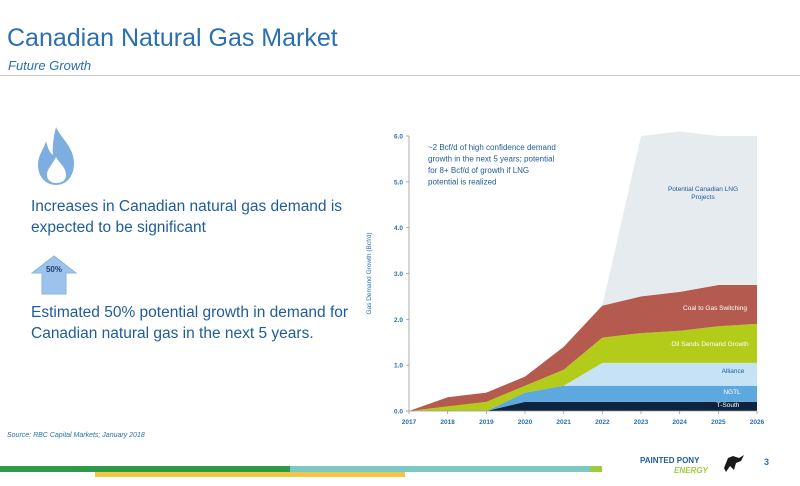 The image size is (800, 486). What do you see at coordinates (670, 460) in the screenshot?
I see `logo-text-top: PAINTED PONY` at bounding box center [670, 460].